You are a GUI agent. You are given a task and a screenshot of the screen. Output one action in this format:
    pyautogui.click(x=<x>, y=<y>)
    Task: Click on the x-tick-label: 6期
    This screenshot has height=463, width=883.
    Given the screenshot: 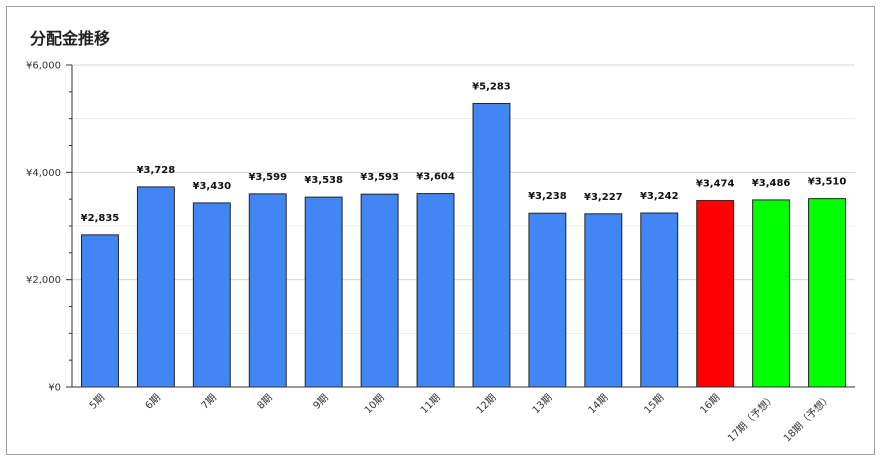 What is the action you would take?
    pyautogui.click(x=153, y=402)
    